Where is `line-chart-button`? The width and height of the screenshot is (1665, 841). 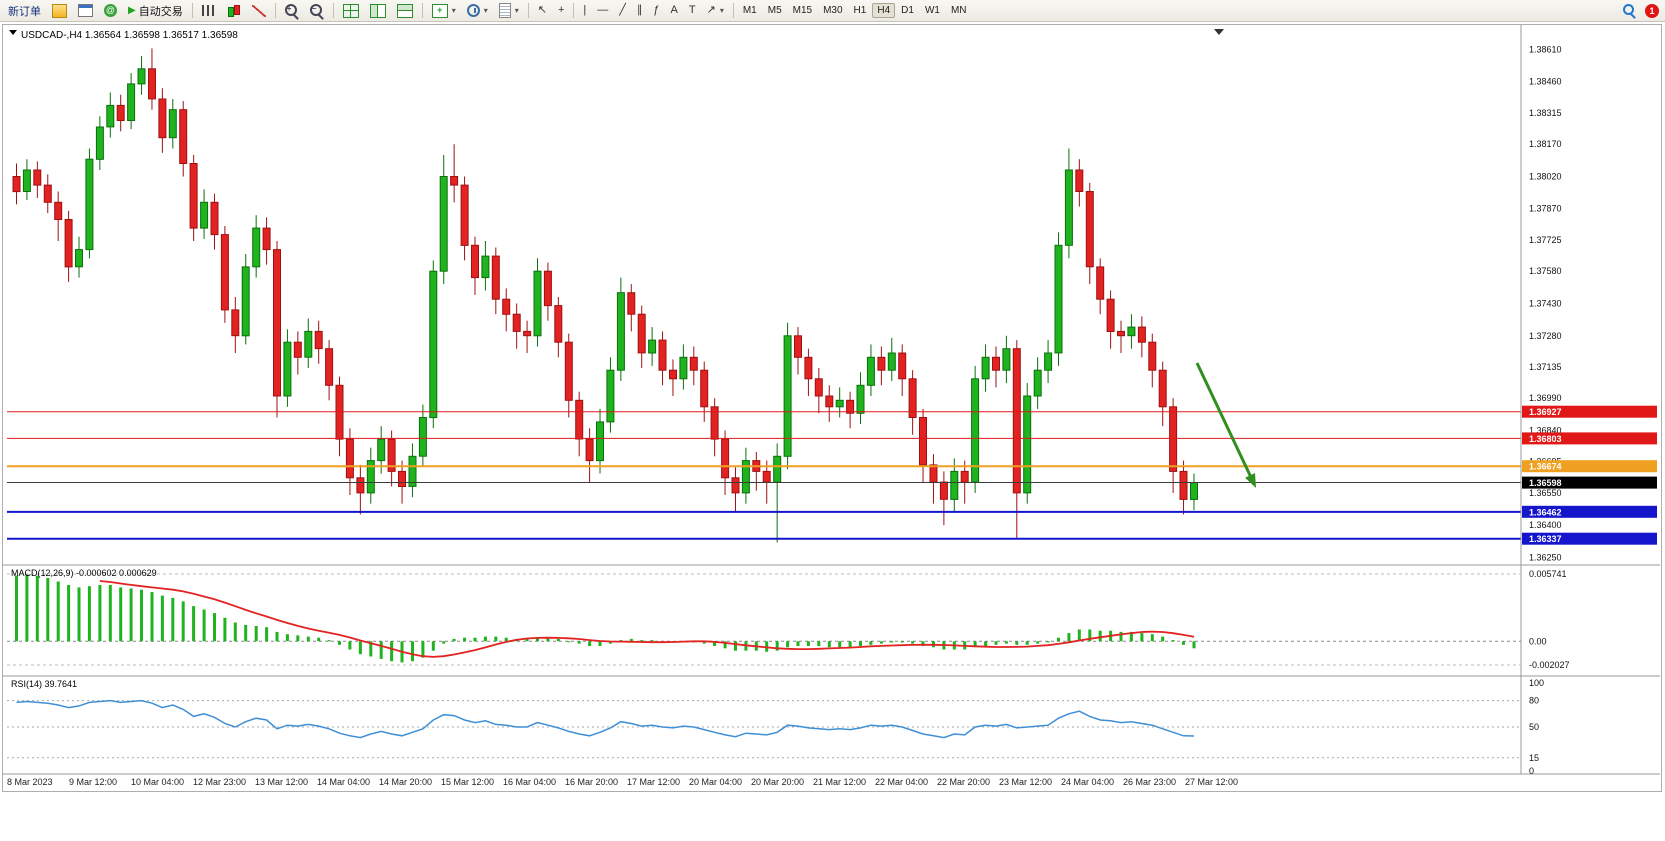 line-chart-button is located at coordinates (259, 11).